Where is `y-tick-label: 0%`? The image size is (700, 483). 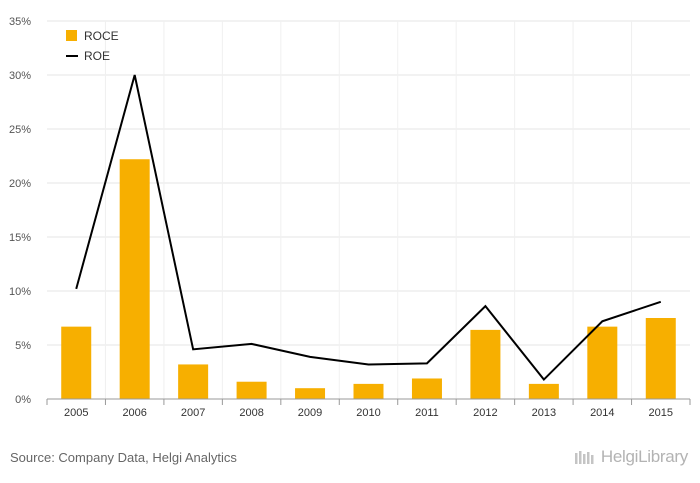 y-tick-label: 0% is located at coordinates (23, 400).